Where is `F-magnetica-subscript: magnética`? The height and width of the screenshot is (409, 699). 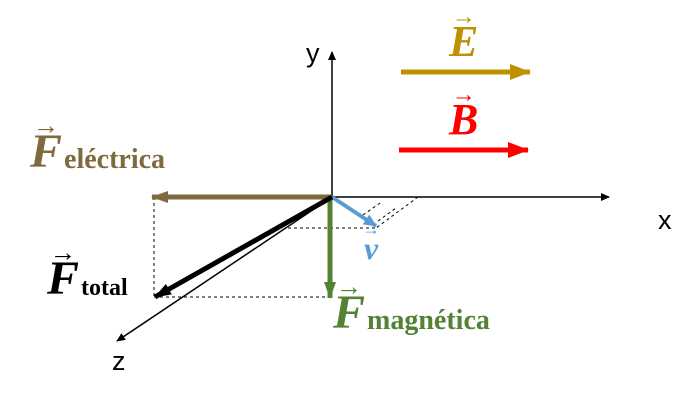
F-magnetica-subscript: magnética is located at coordinates (428, 321).